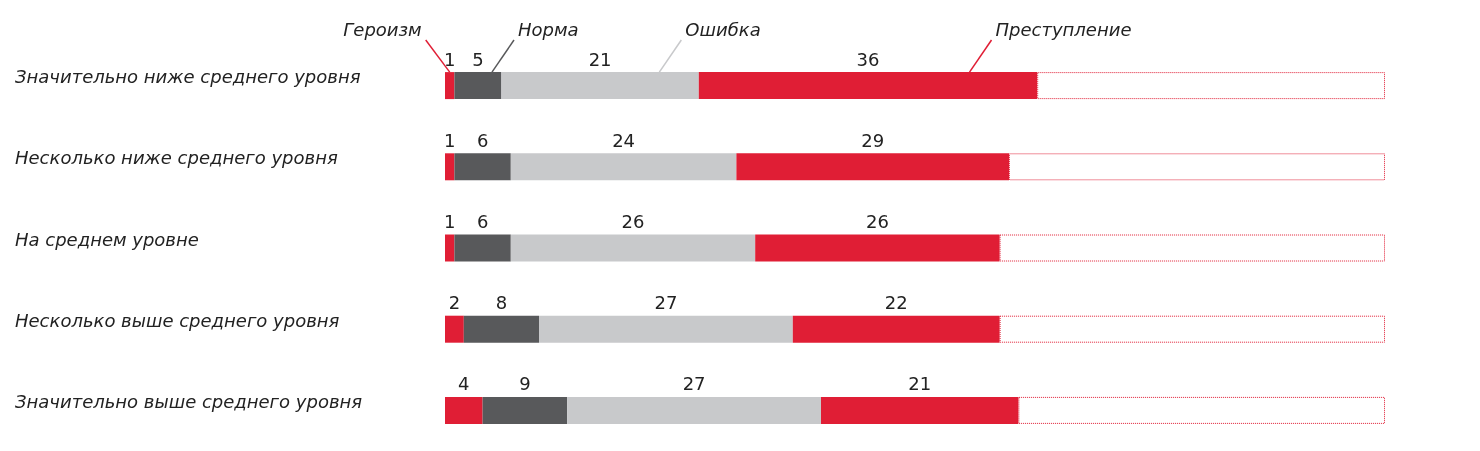 The height and width of the screenshot is (451, 1480). What do you see at coordinates (868, 59) in the screenshot?
I see `data-label: 36` at bounding box center [868, 59].